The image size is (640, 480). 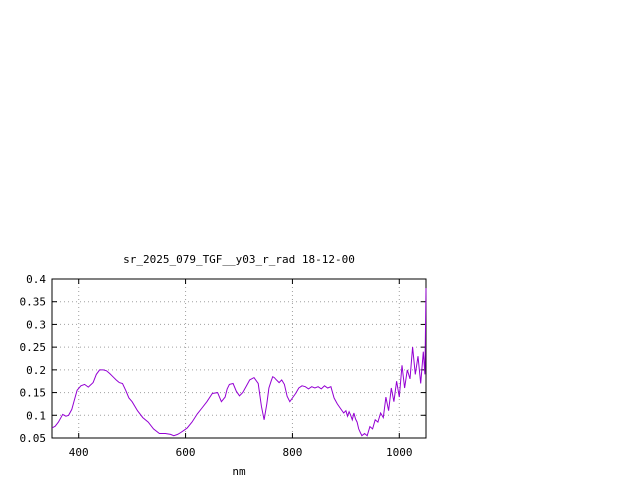 What do you see at coordinates (33, 302) in the screenshot?
I see `y-tick-label: 0.35` at bounding box center [33, 302].